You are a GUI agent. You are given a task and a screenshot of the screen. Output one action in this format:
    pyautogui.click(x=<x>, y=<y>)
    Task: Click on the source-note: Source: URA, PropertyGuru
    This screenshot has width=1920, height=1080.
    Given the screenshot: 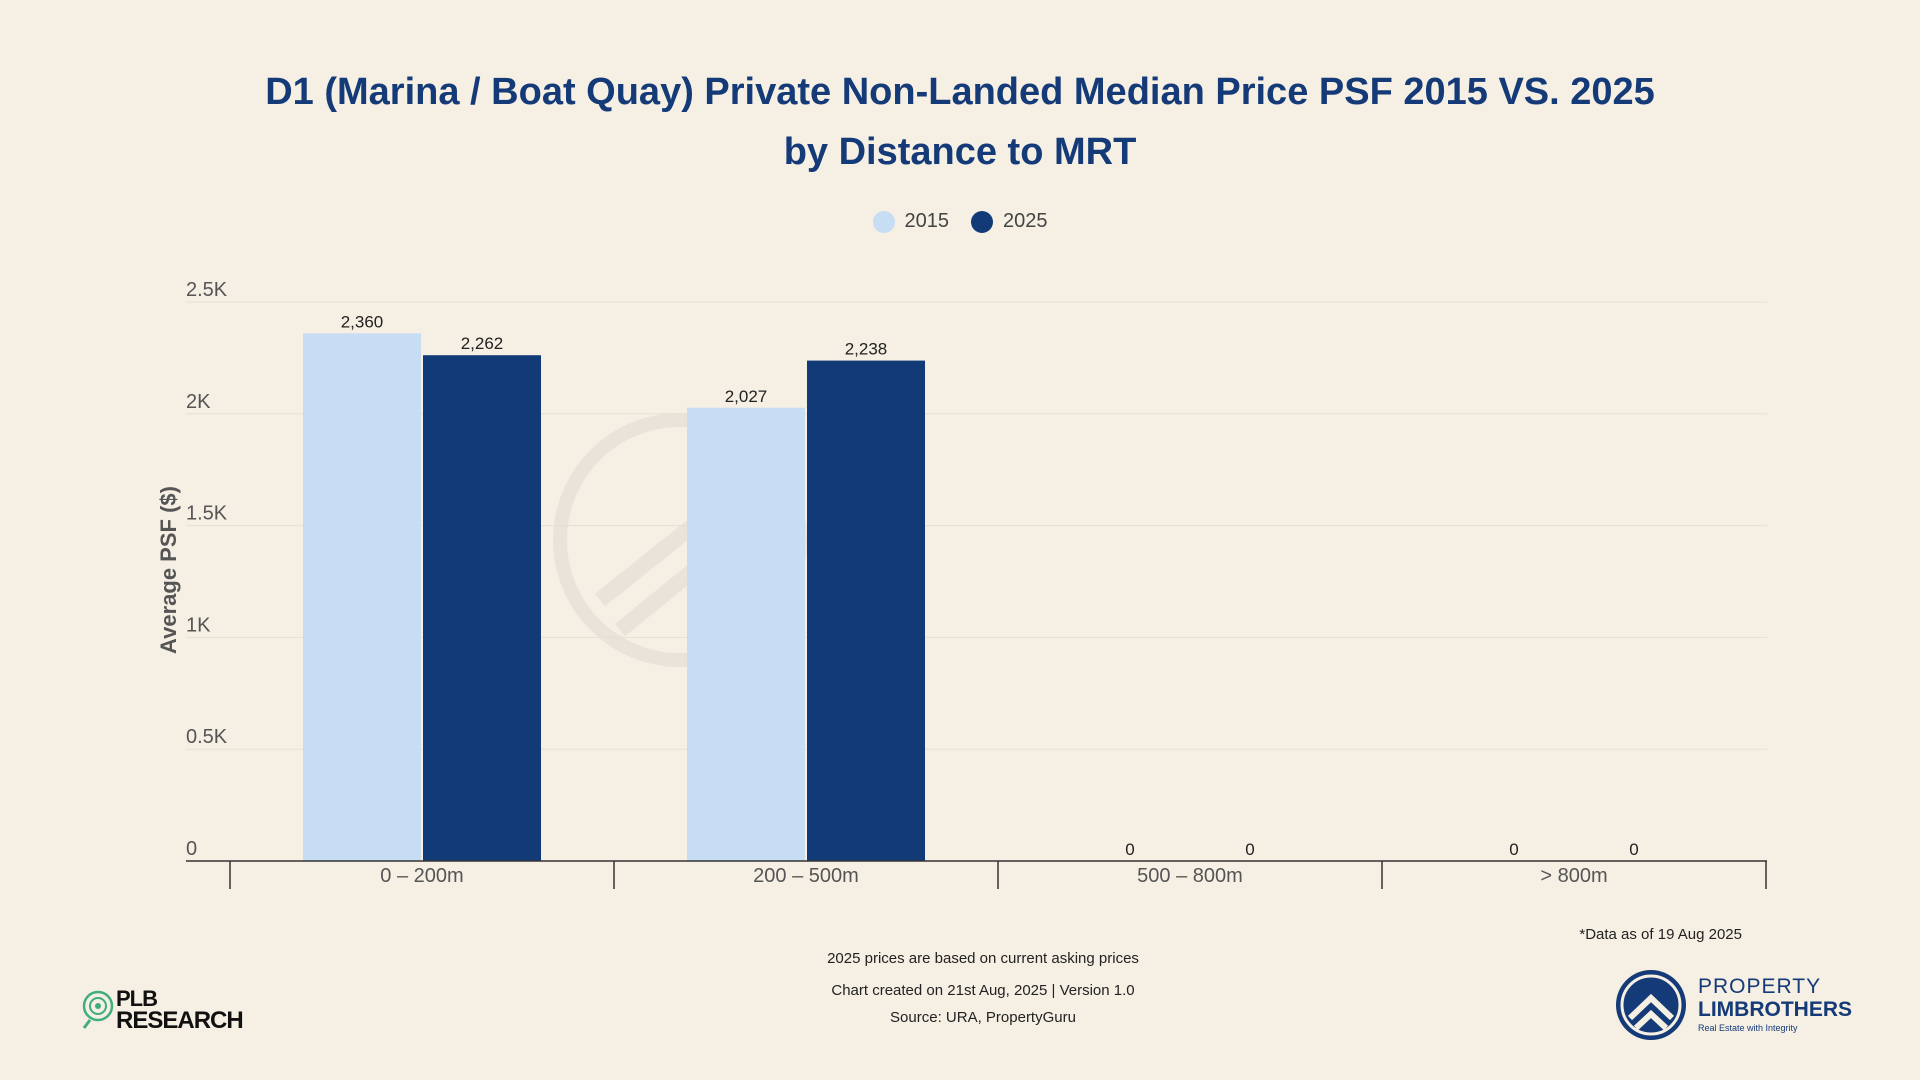 What is the action you would take?
    pyautogui.click(x=983, y=1017)
    